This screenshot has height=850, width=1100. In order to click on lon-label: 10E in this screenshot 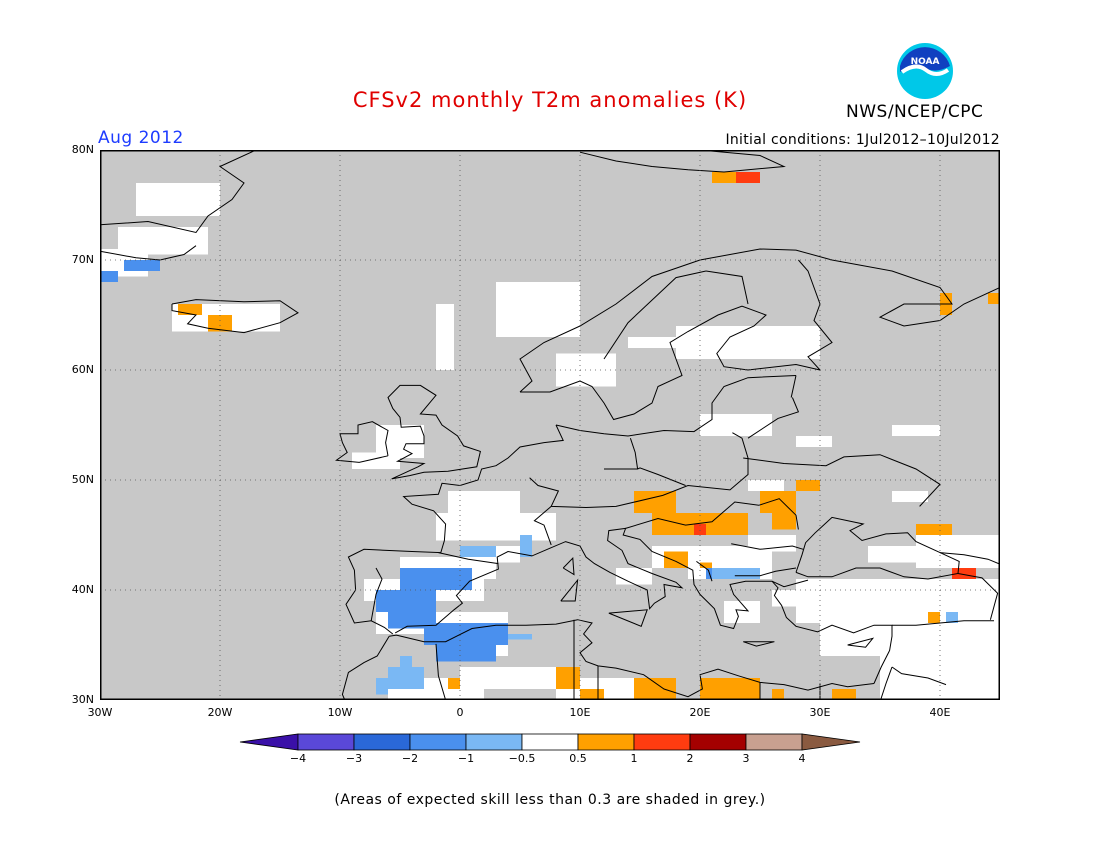, I will do `click(580, 712)`.